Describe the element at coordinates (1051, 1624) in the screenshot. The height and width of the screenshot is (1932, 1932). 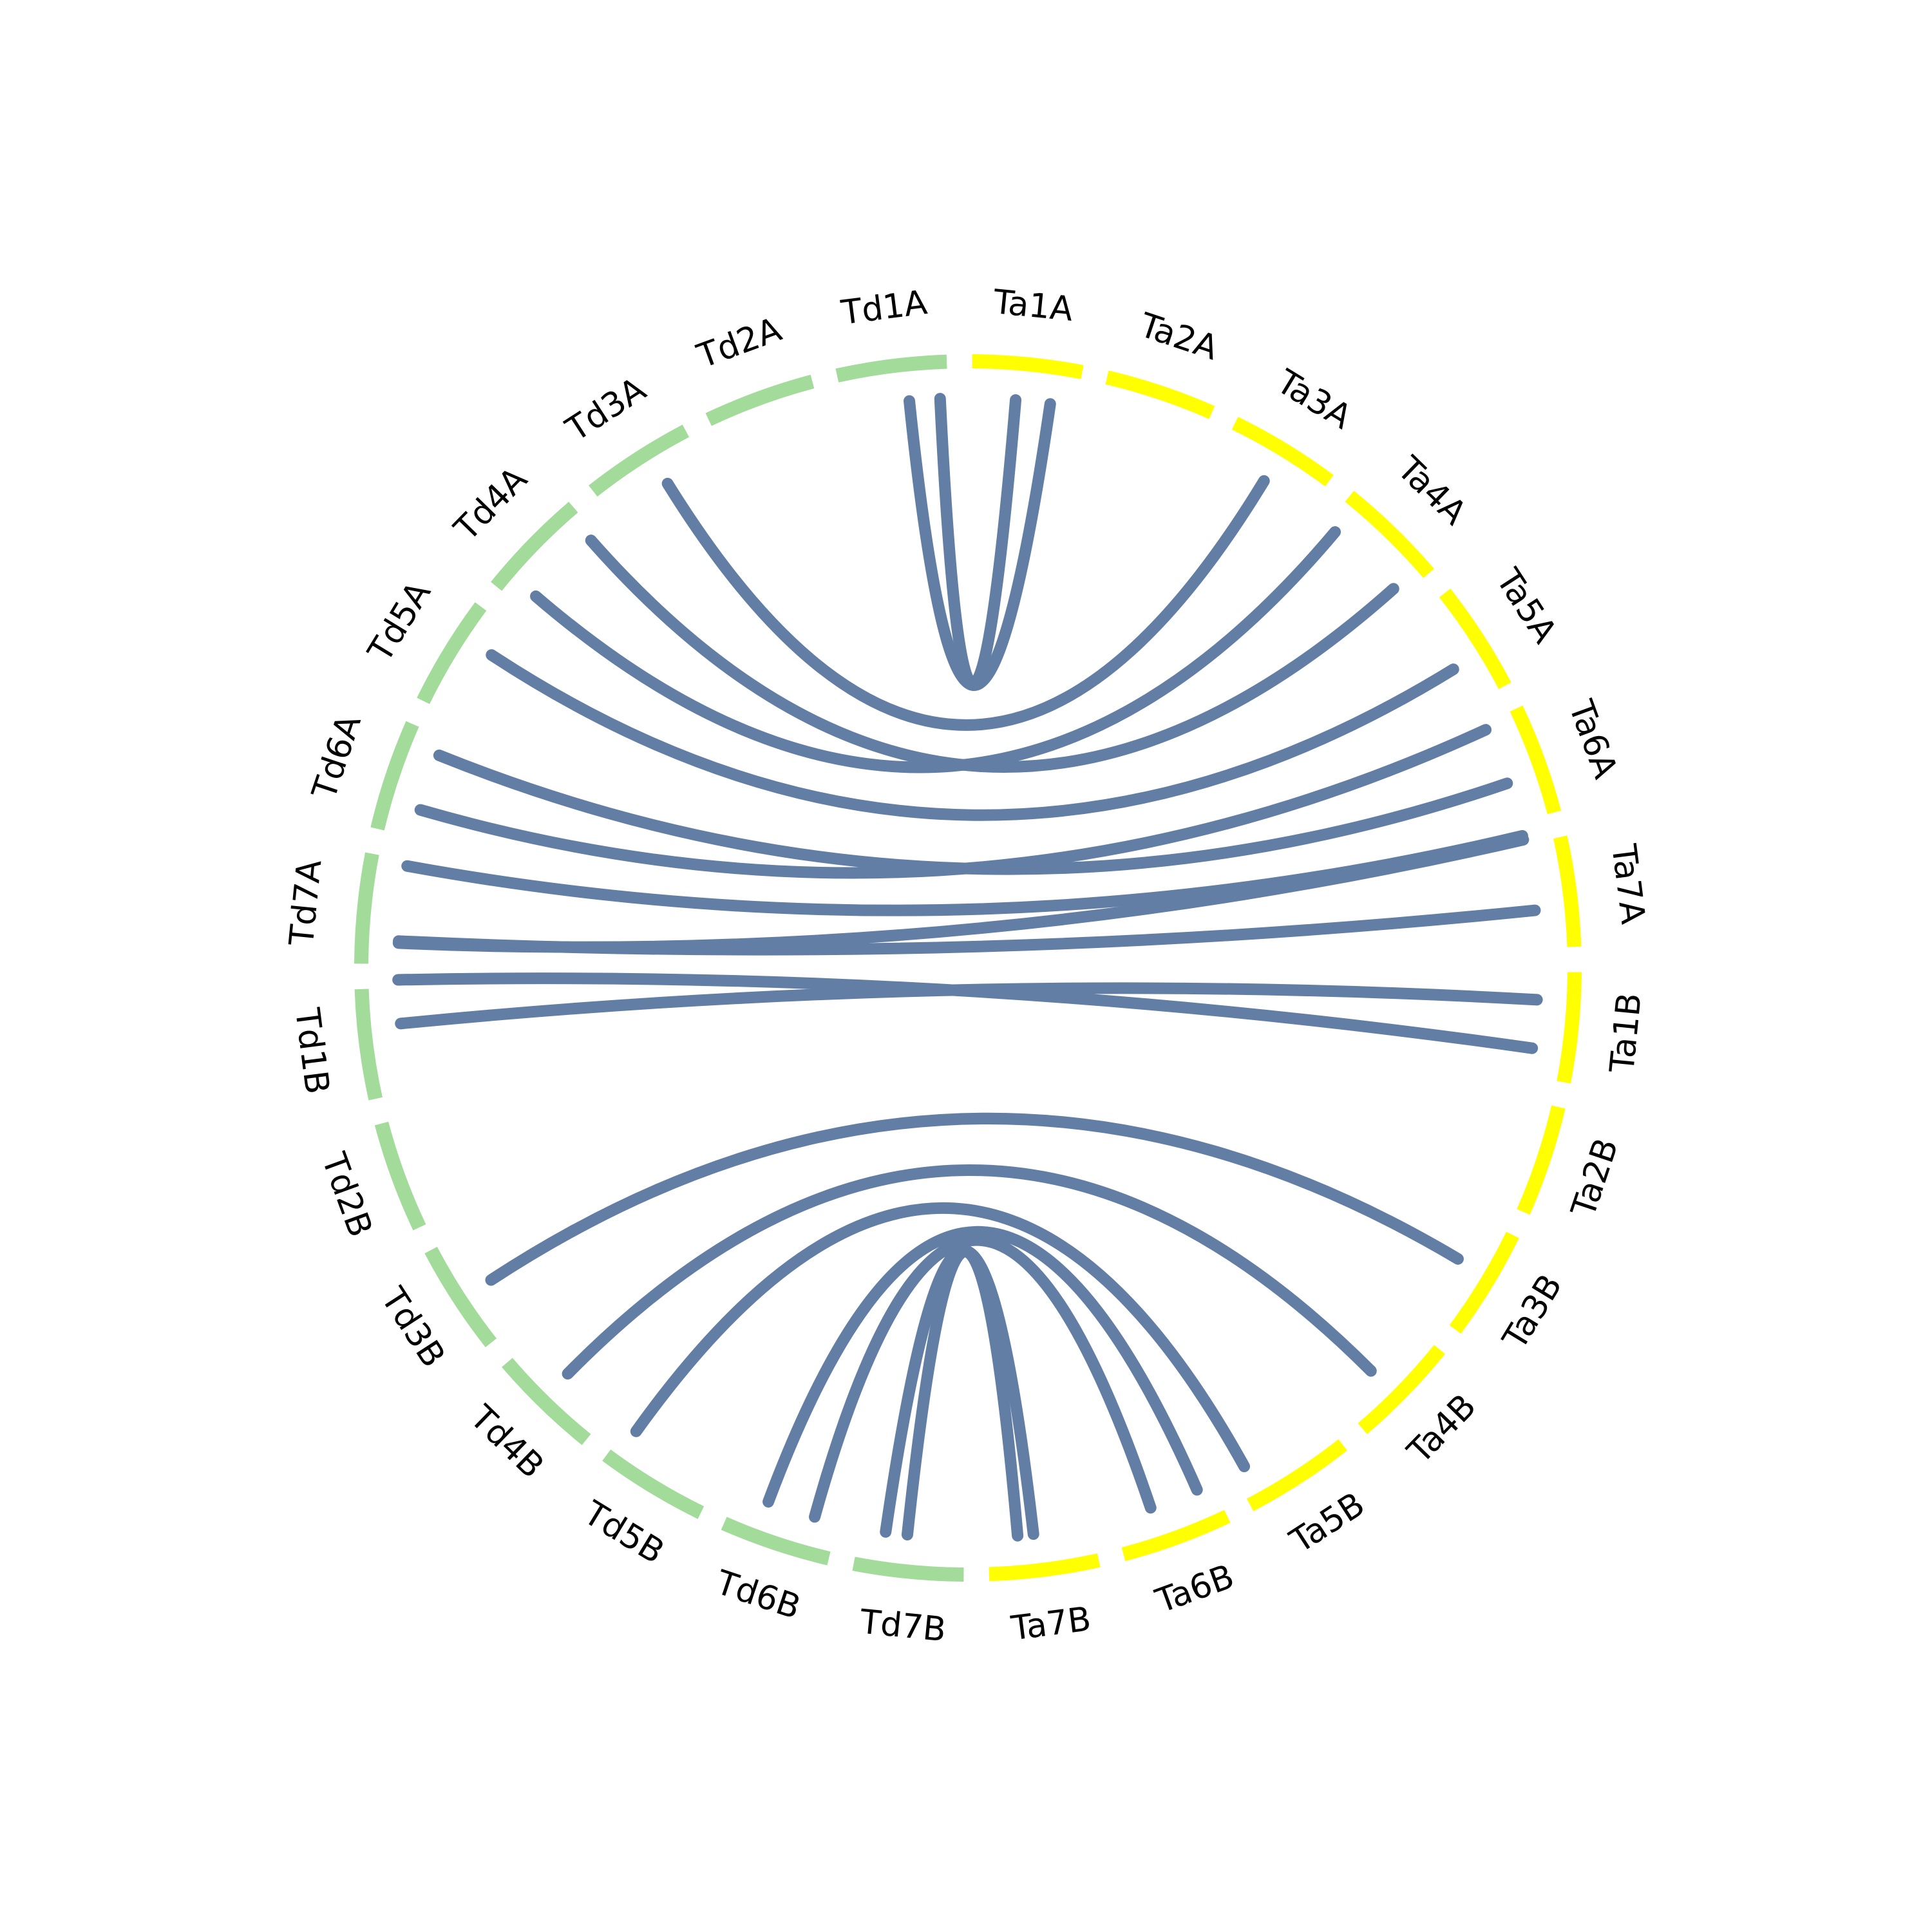
I see `chromosome-label: Ta7B` at that location.